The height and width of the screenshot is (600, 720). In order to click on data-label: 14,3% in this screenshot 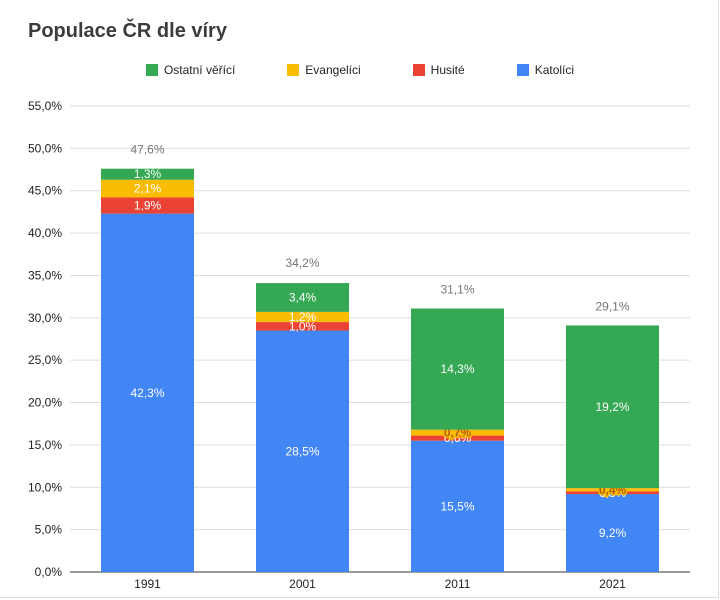, I will do `click(457, 369)`.